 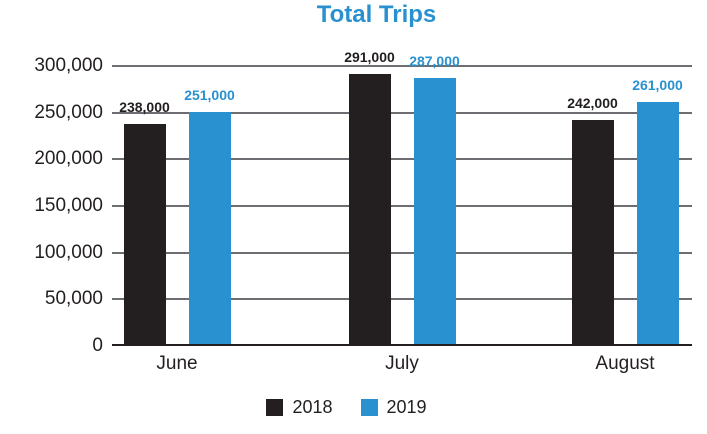 What do you see at coordinates (592, 103) in the screenshot?
I see `bar-value-label-2018-august: 242,000` at bounding box center [592, 103].